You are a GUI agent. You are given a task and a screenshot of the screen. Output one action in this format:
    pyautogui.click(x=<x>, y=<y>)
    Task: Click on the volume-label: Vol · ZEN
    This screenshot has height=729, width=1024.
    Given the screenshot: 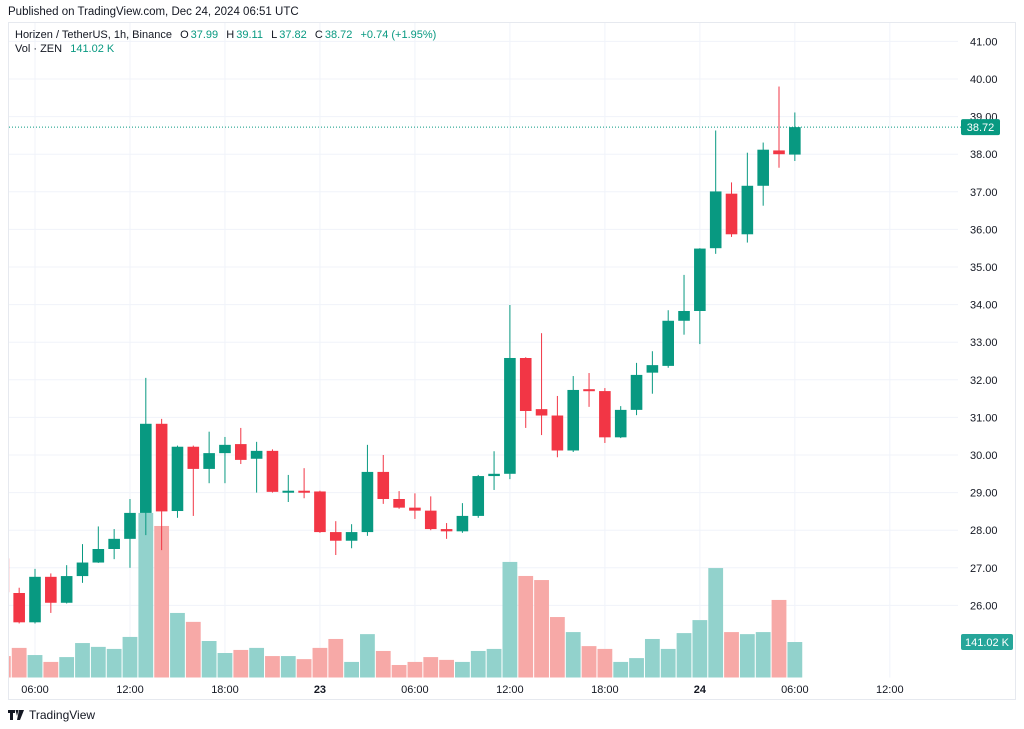 What is the action you would take?
    pyautogui.click(x=39, y=49)
    